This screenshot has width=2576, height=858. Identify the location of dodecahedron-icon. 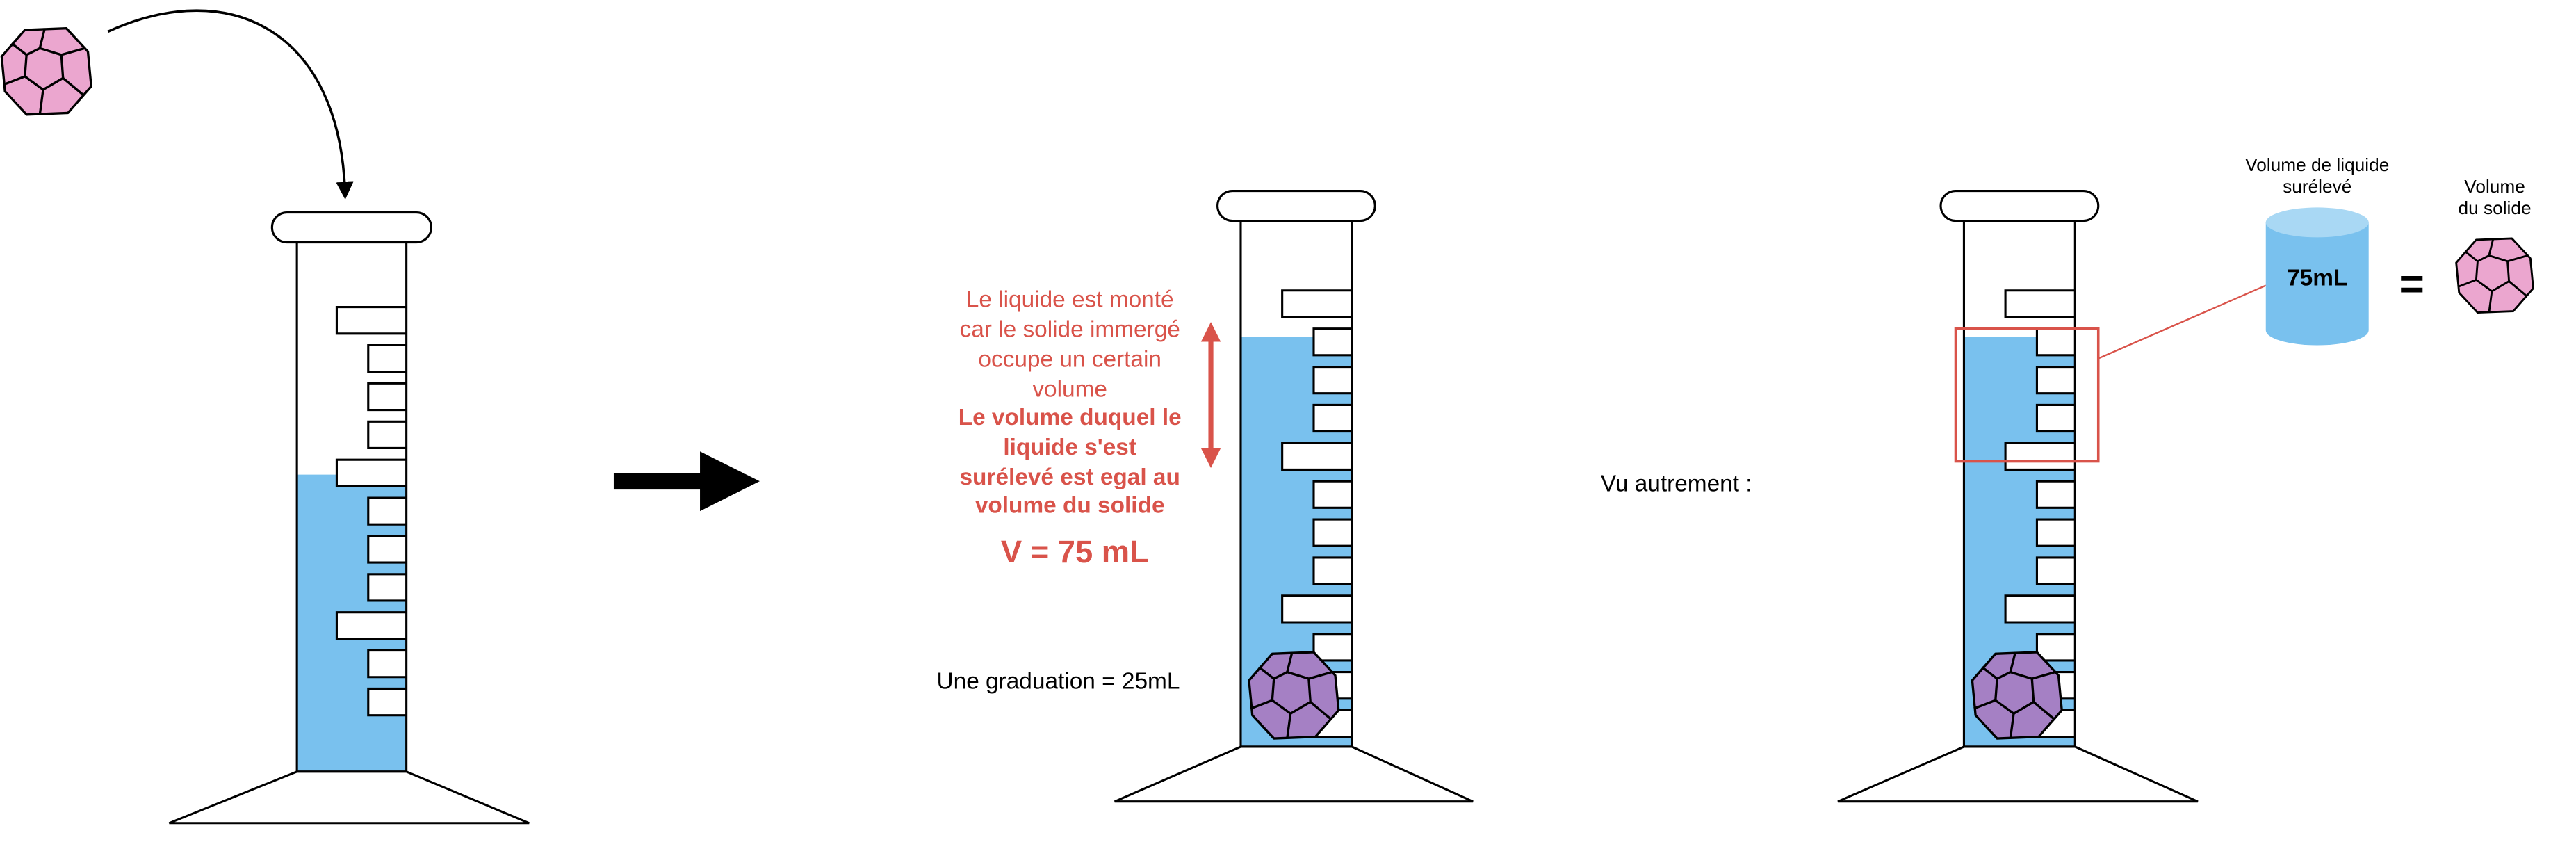
(46, 71).